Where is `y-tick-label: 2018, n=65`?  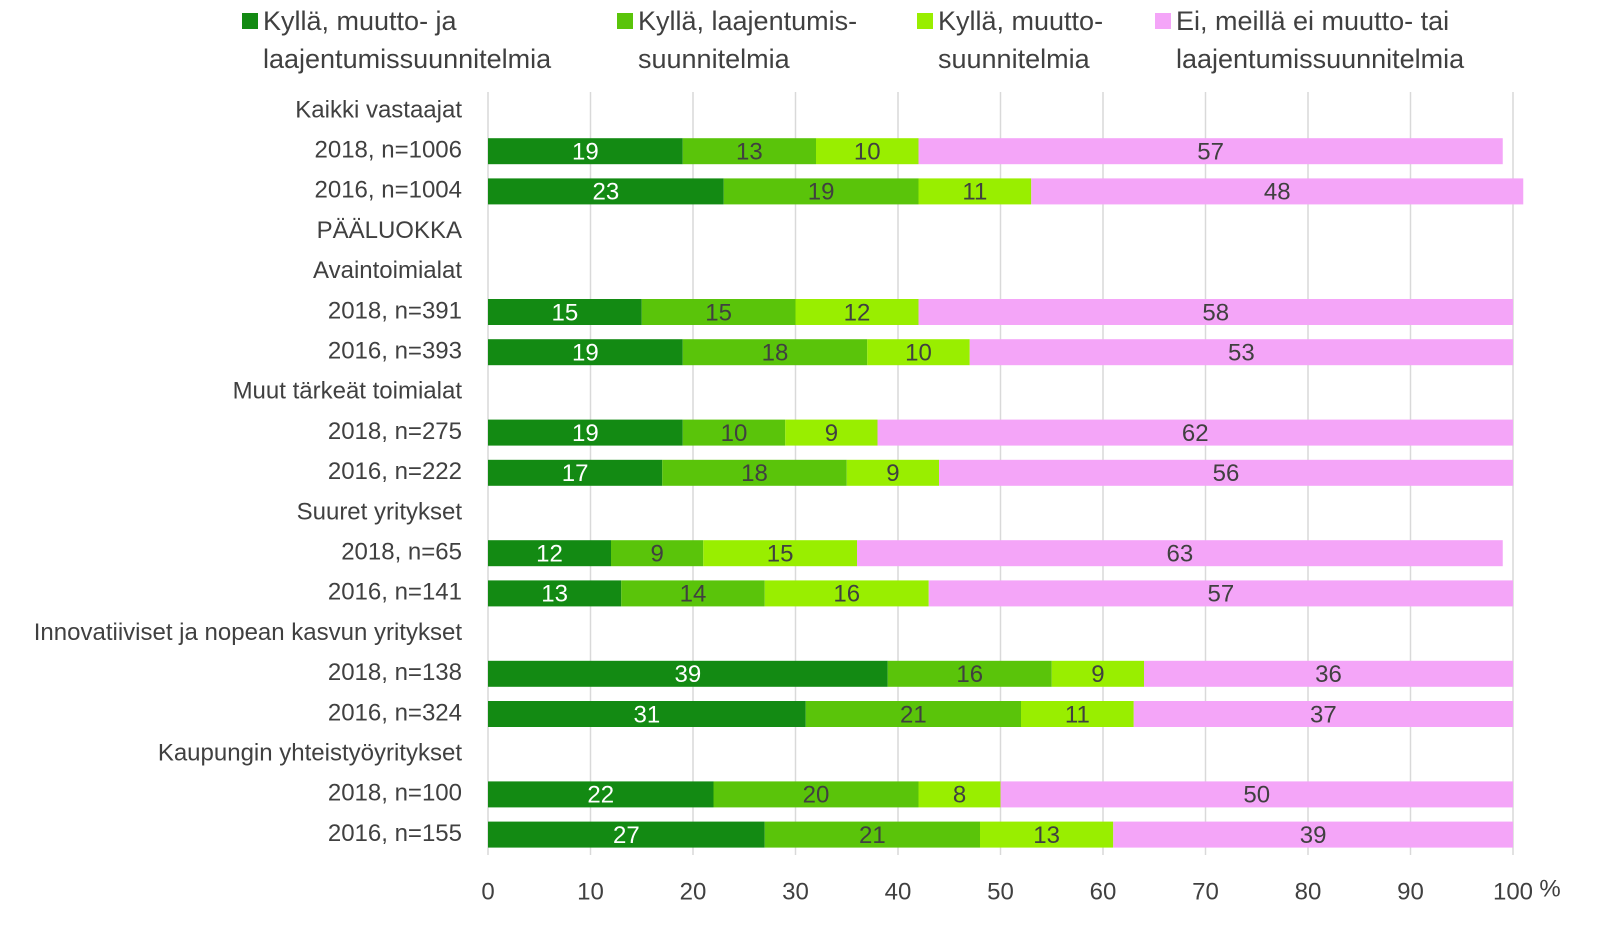 y-tick-label: 2018, n=65 is located at coordinates (401, 552).